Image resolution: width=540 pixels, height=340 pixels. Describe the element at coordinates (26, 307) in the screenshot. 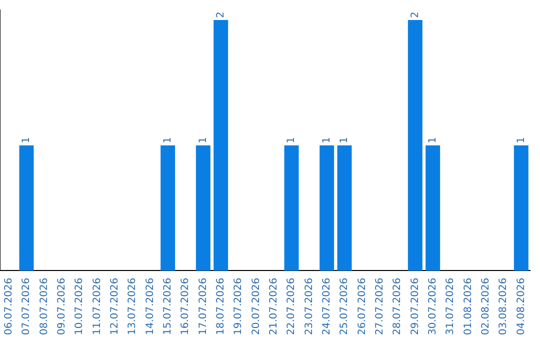

I see `x-tick-label: 07.07.2026` at that location.